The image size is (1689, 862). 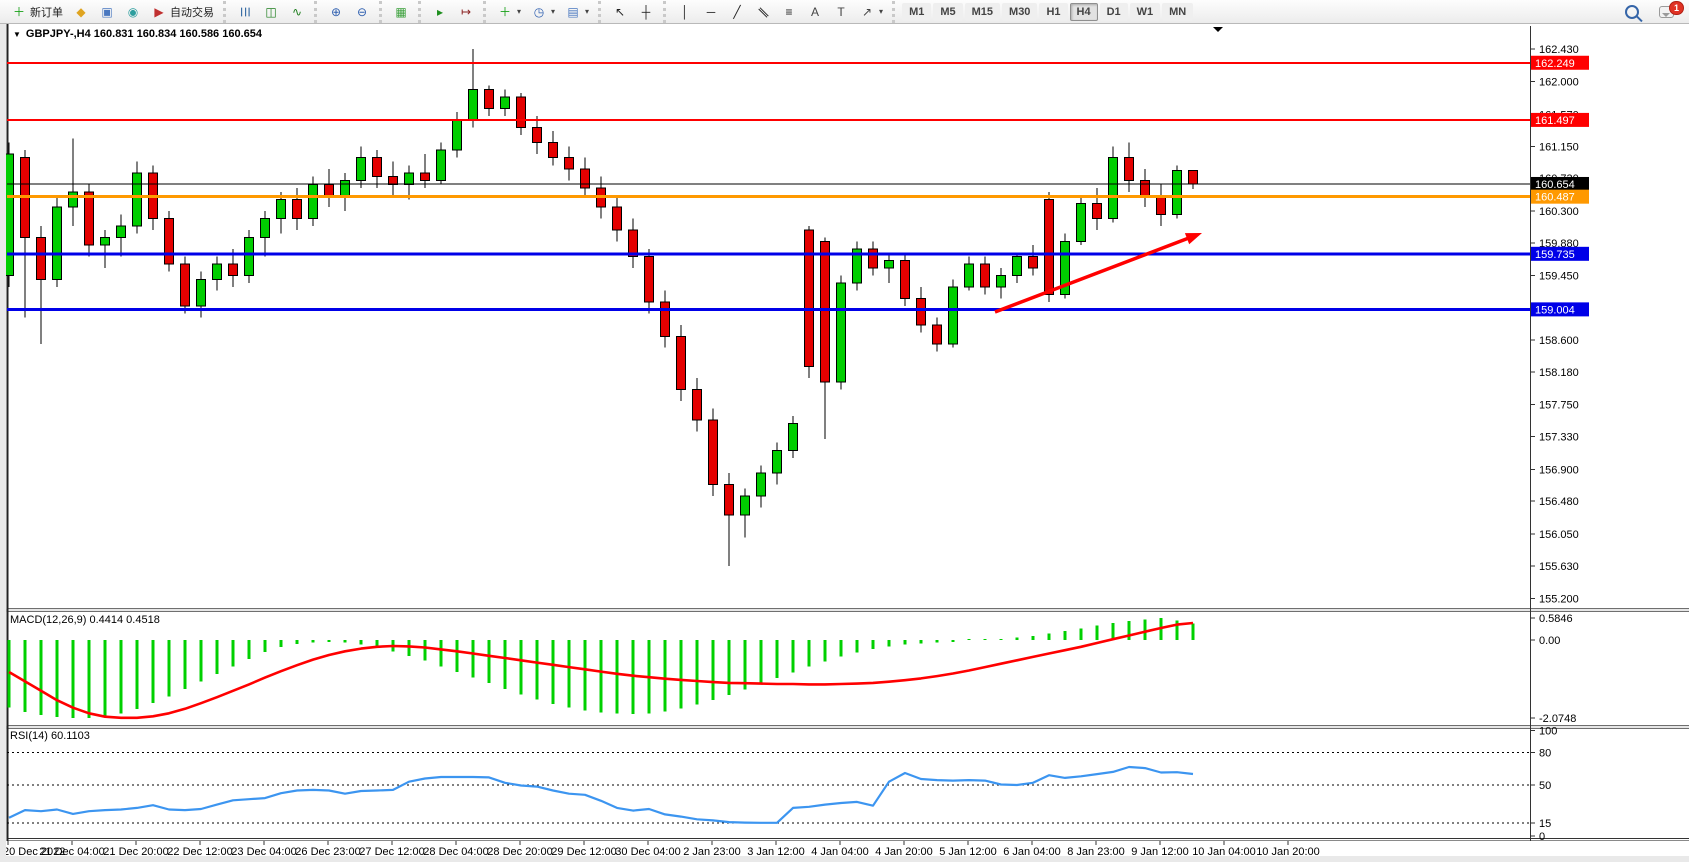 I want to click on search-icon, so click(x=1632, y=11).